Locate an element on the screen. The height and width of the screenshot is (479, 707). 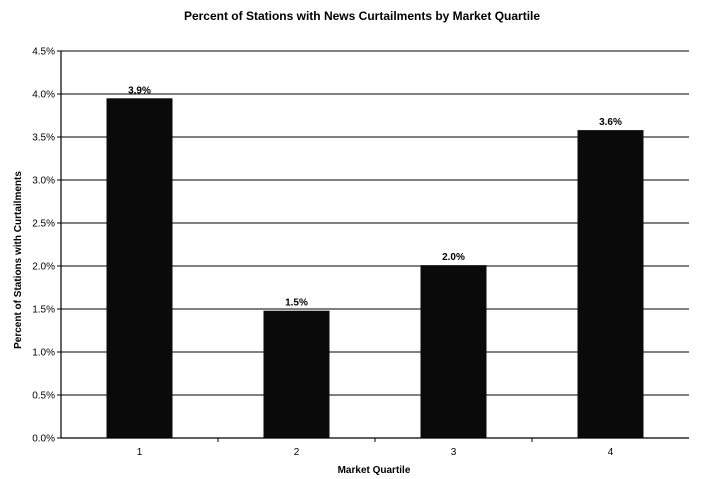
y-tick-label: 1.5% is located at coordinates (43, 310).